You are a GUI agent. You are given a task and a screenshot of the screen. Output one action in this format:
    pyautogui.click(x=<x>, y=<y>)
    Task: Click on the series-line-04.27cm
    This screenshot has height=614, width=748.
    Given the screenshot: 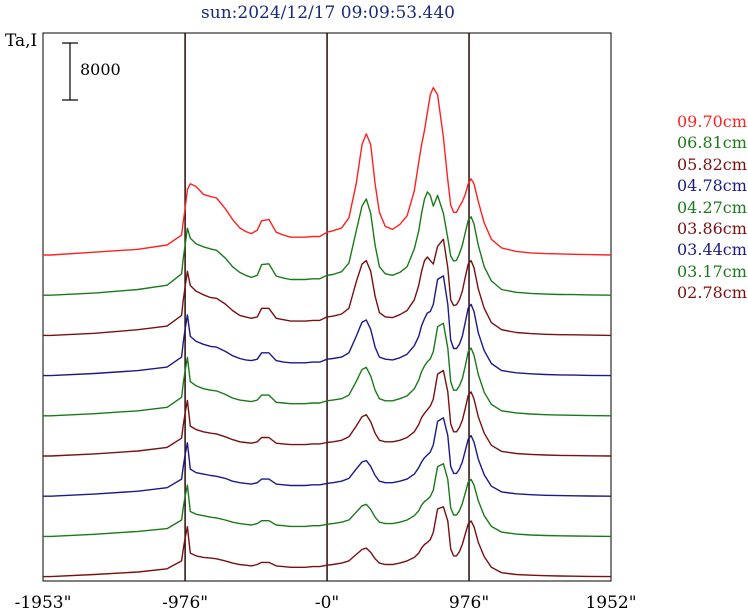 What is the action you would take?
    pyautogui.click(x=327, y=369)
    